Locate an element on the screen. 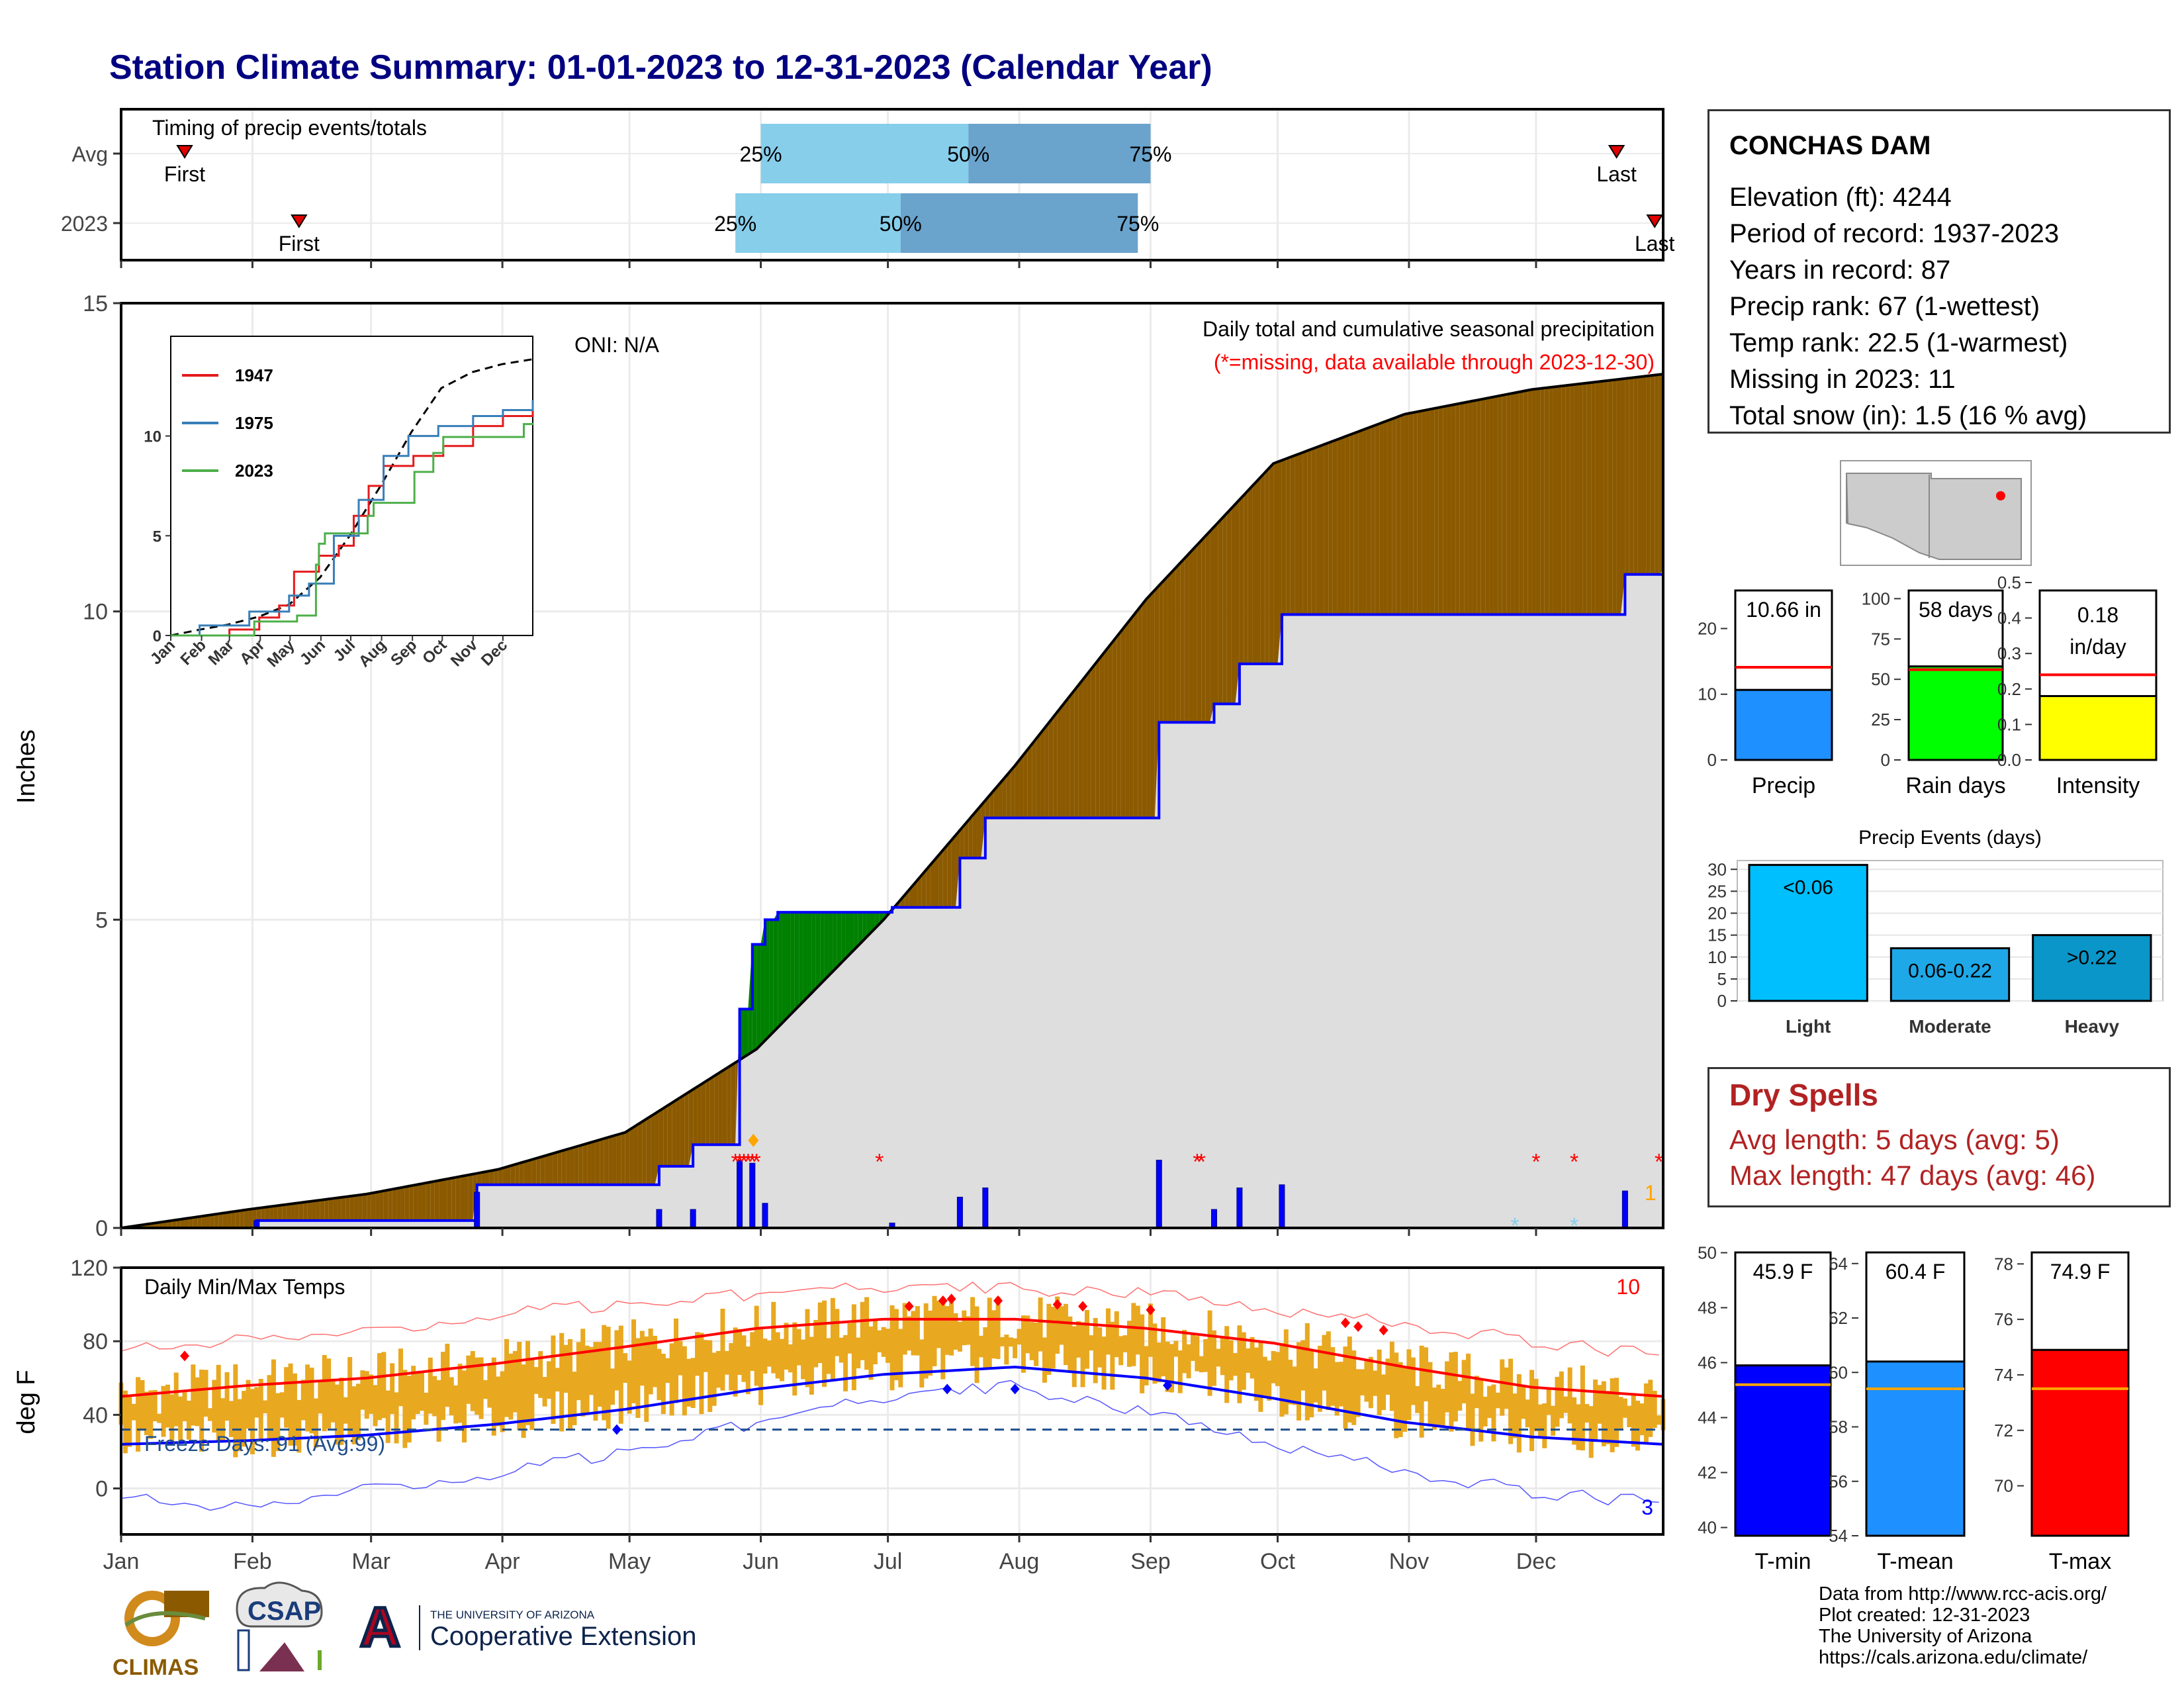  climas-logo: CLIMAS is located at coordinates (161, 1635).